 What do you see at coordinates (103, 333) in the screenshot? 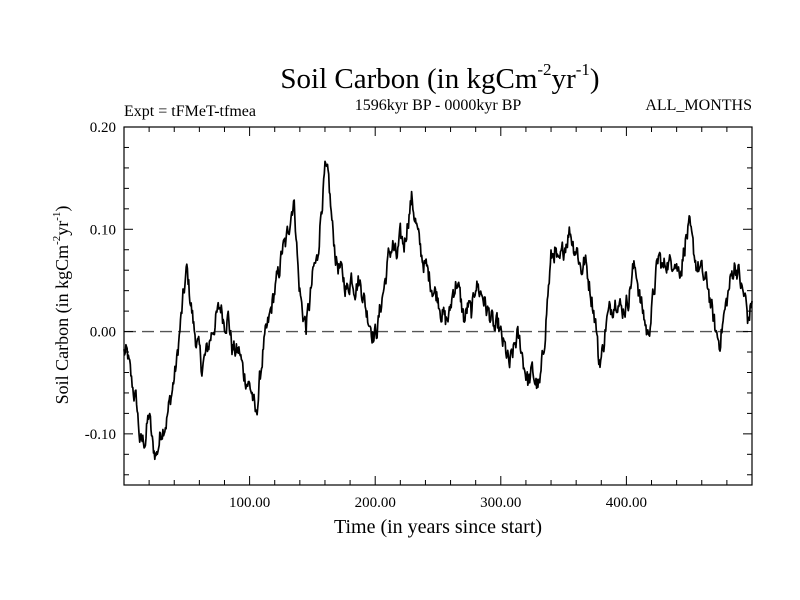
I see `y-tick-label: 0.00` at bounding box center [103, 333].